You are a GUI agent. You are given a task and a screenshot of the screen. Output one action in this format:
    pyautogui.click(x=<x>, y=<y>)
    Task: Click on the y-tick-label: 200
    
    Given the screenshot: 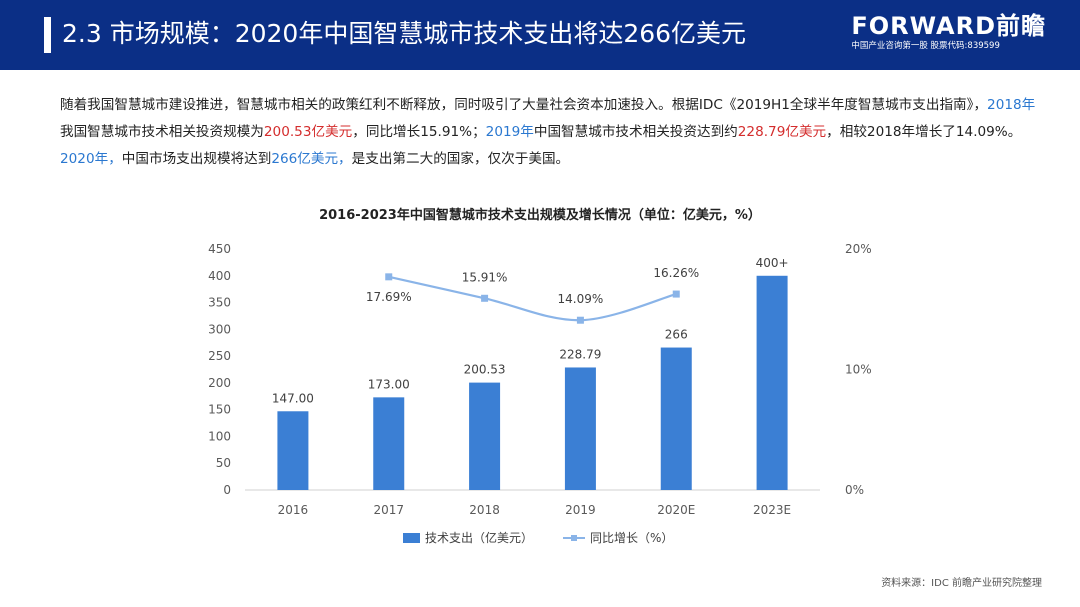 What is the action you would take?
    pyautogui.click(x=219, y=383)
    